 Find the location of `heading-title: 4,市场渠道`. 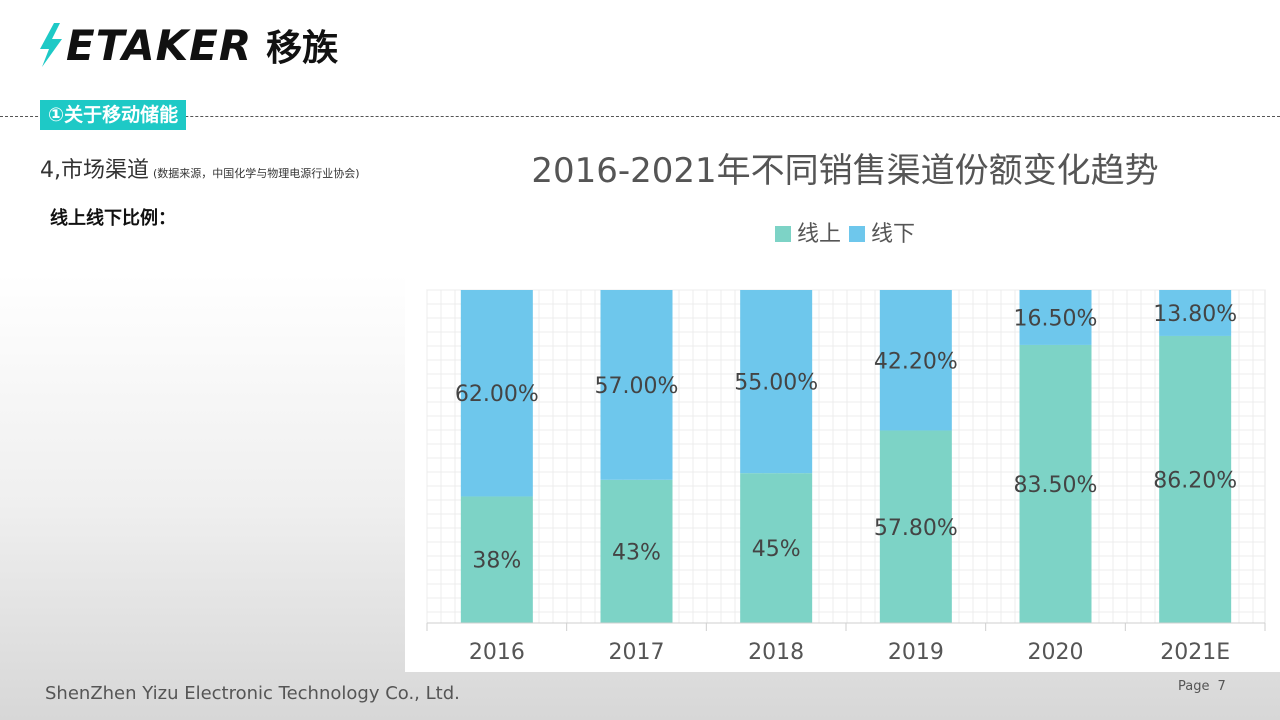

heading-title: 4,市场渠道 is located at coordinates (94, 170).